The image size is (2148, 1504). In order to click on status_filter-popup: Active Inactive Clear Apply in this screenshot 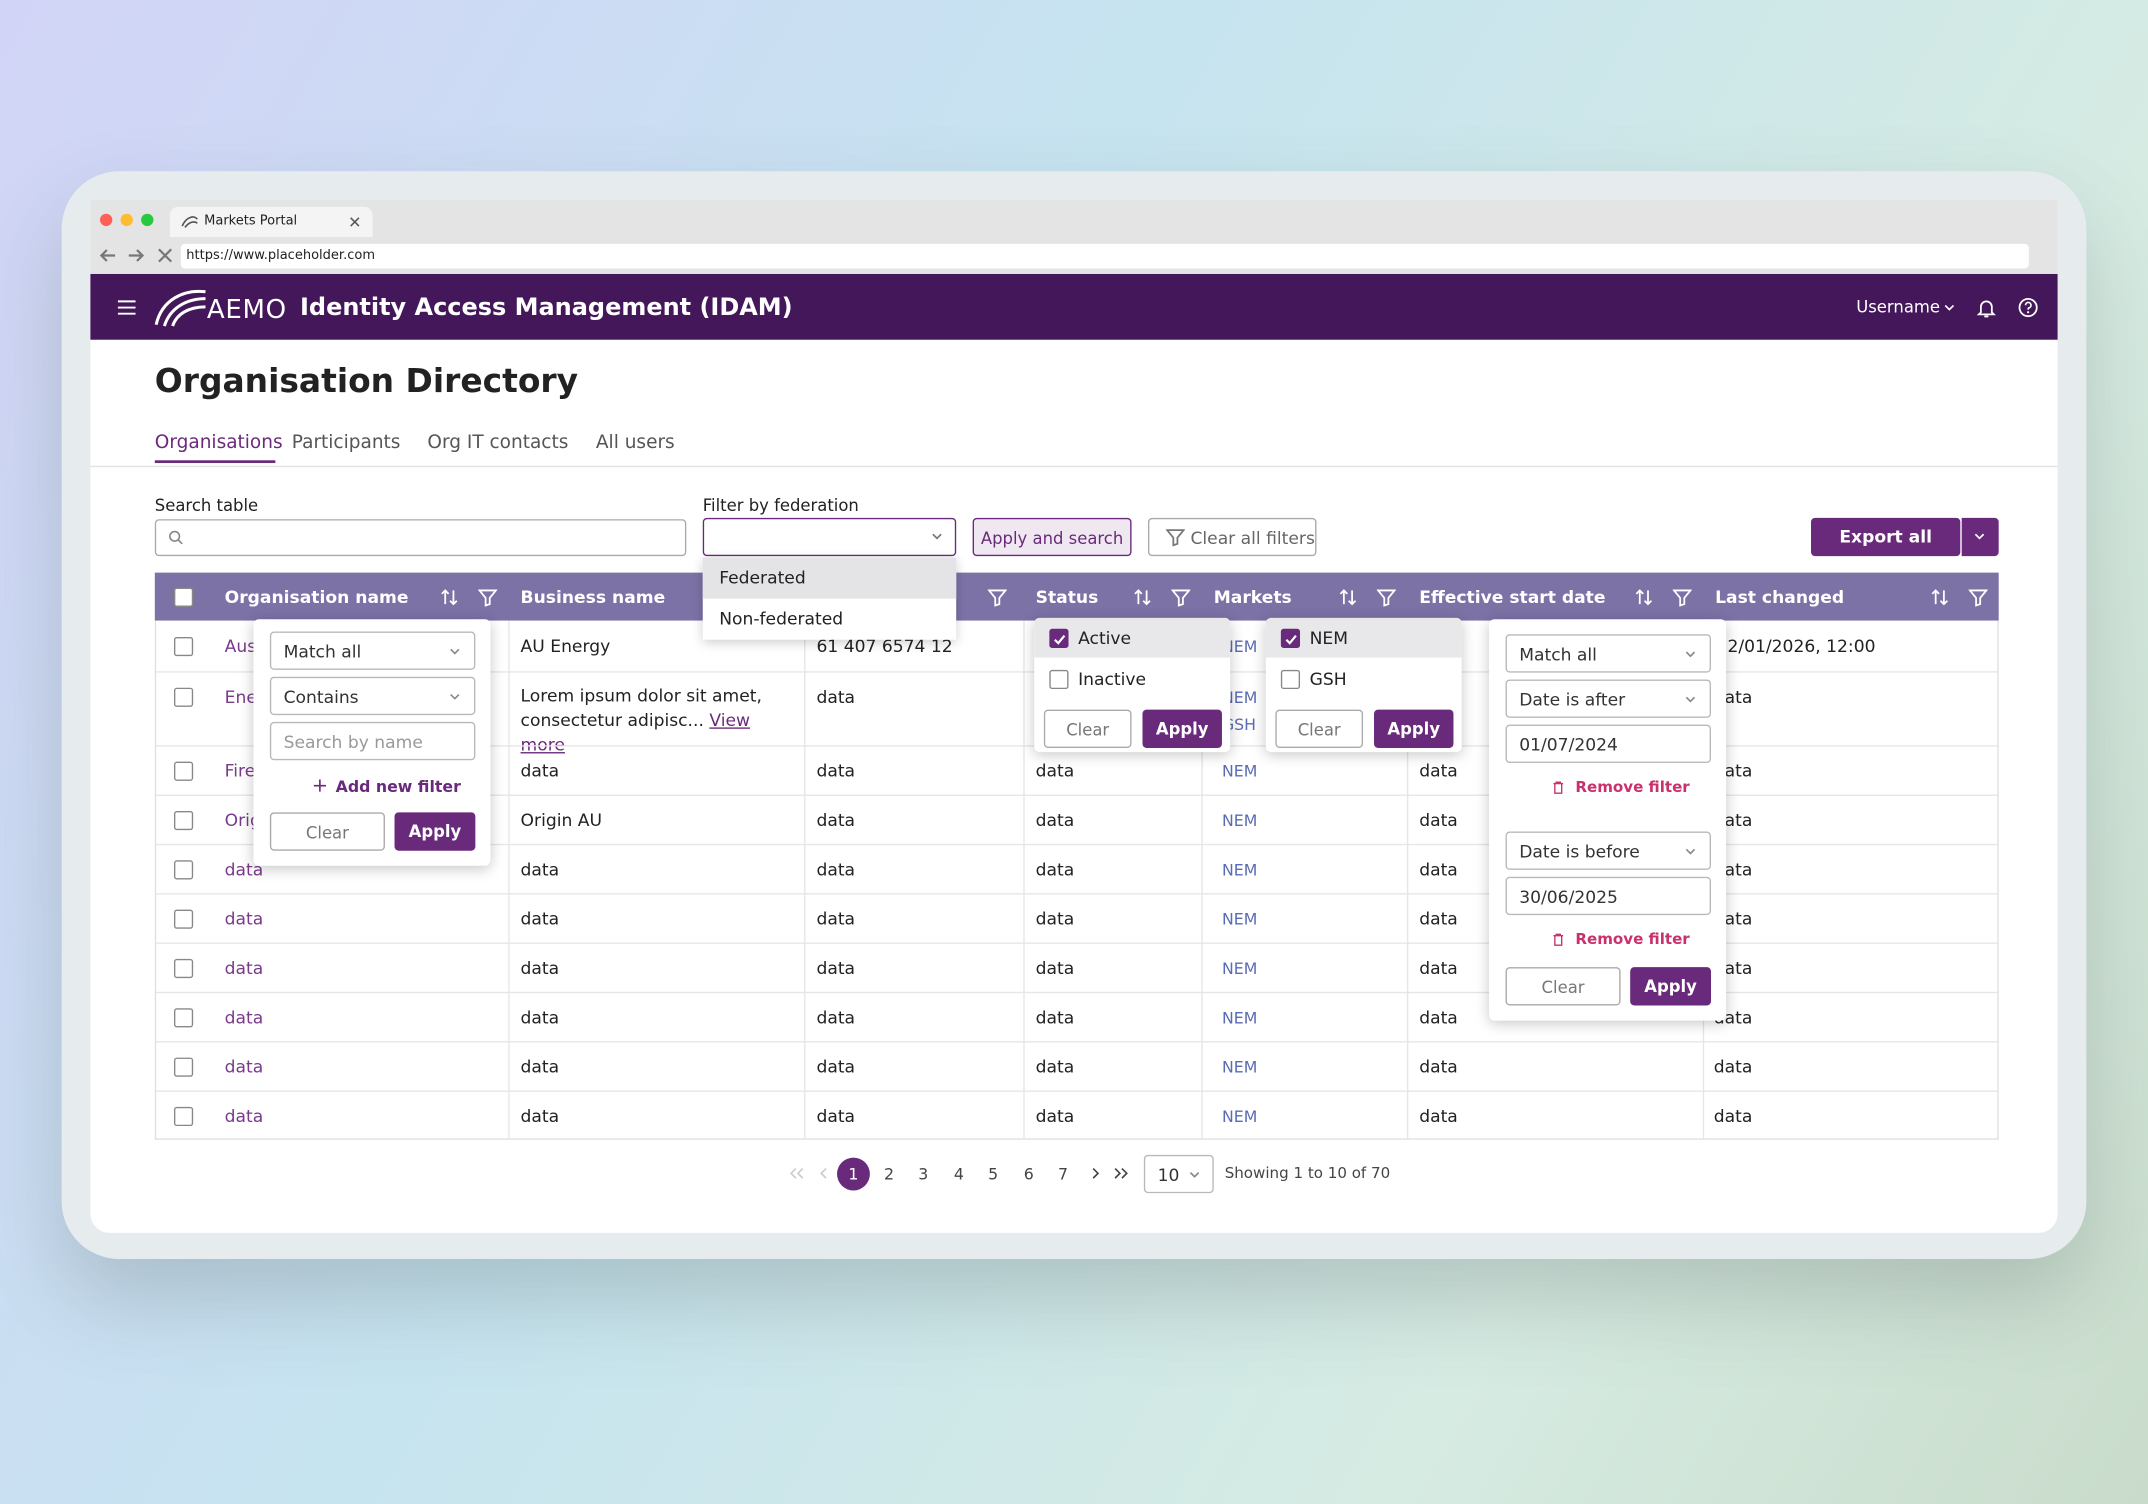, I will do `click(1132, 685)`.